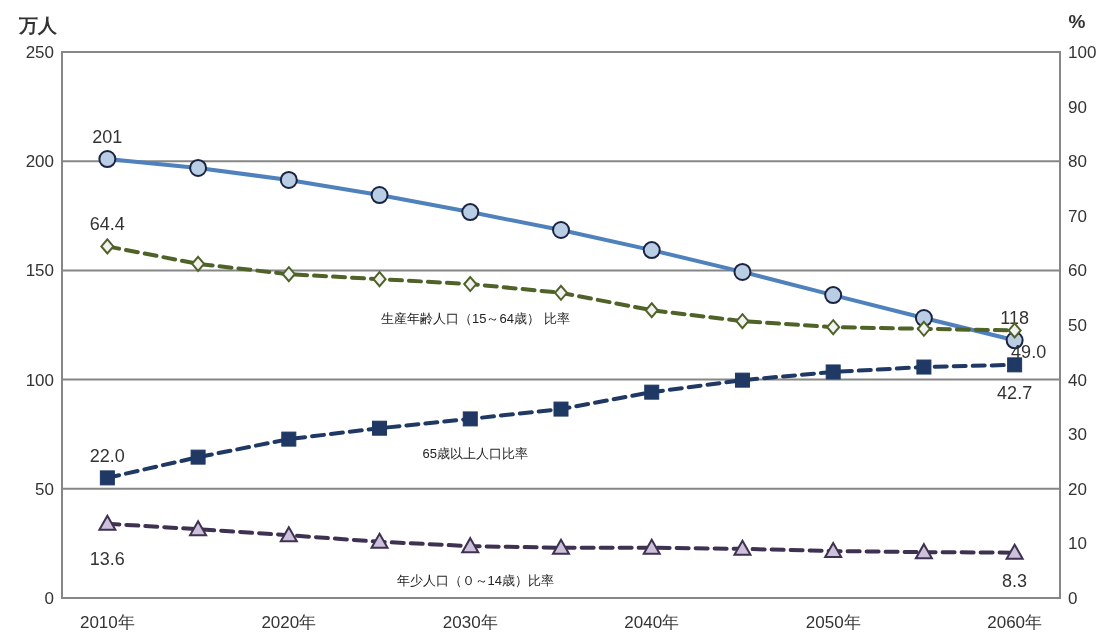 The width and height of the screenshot is (1117, 637). I want to click on y-tick-label: 0, so click(49, 598).